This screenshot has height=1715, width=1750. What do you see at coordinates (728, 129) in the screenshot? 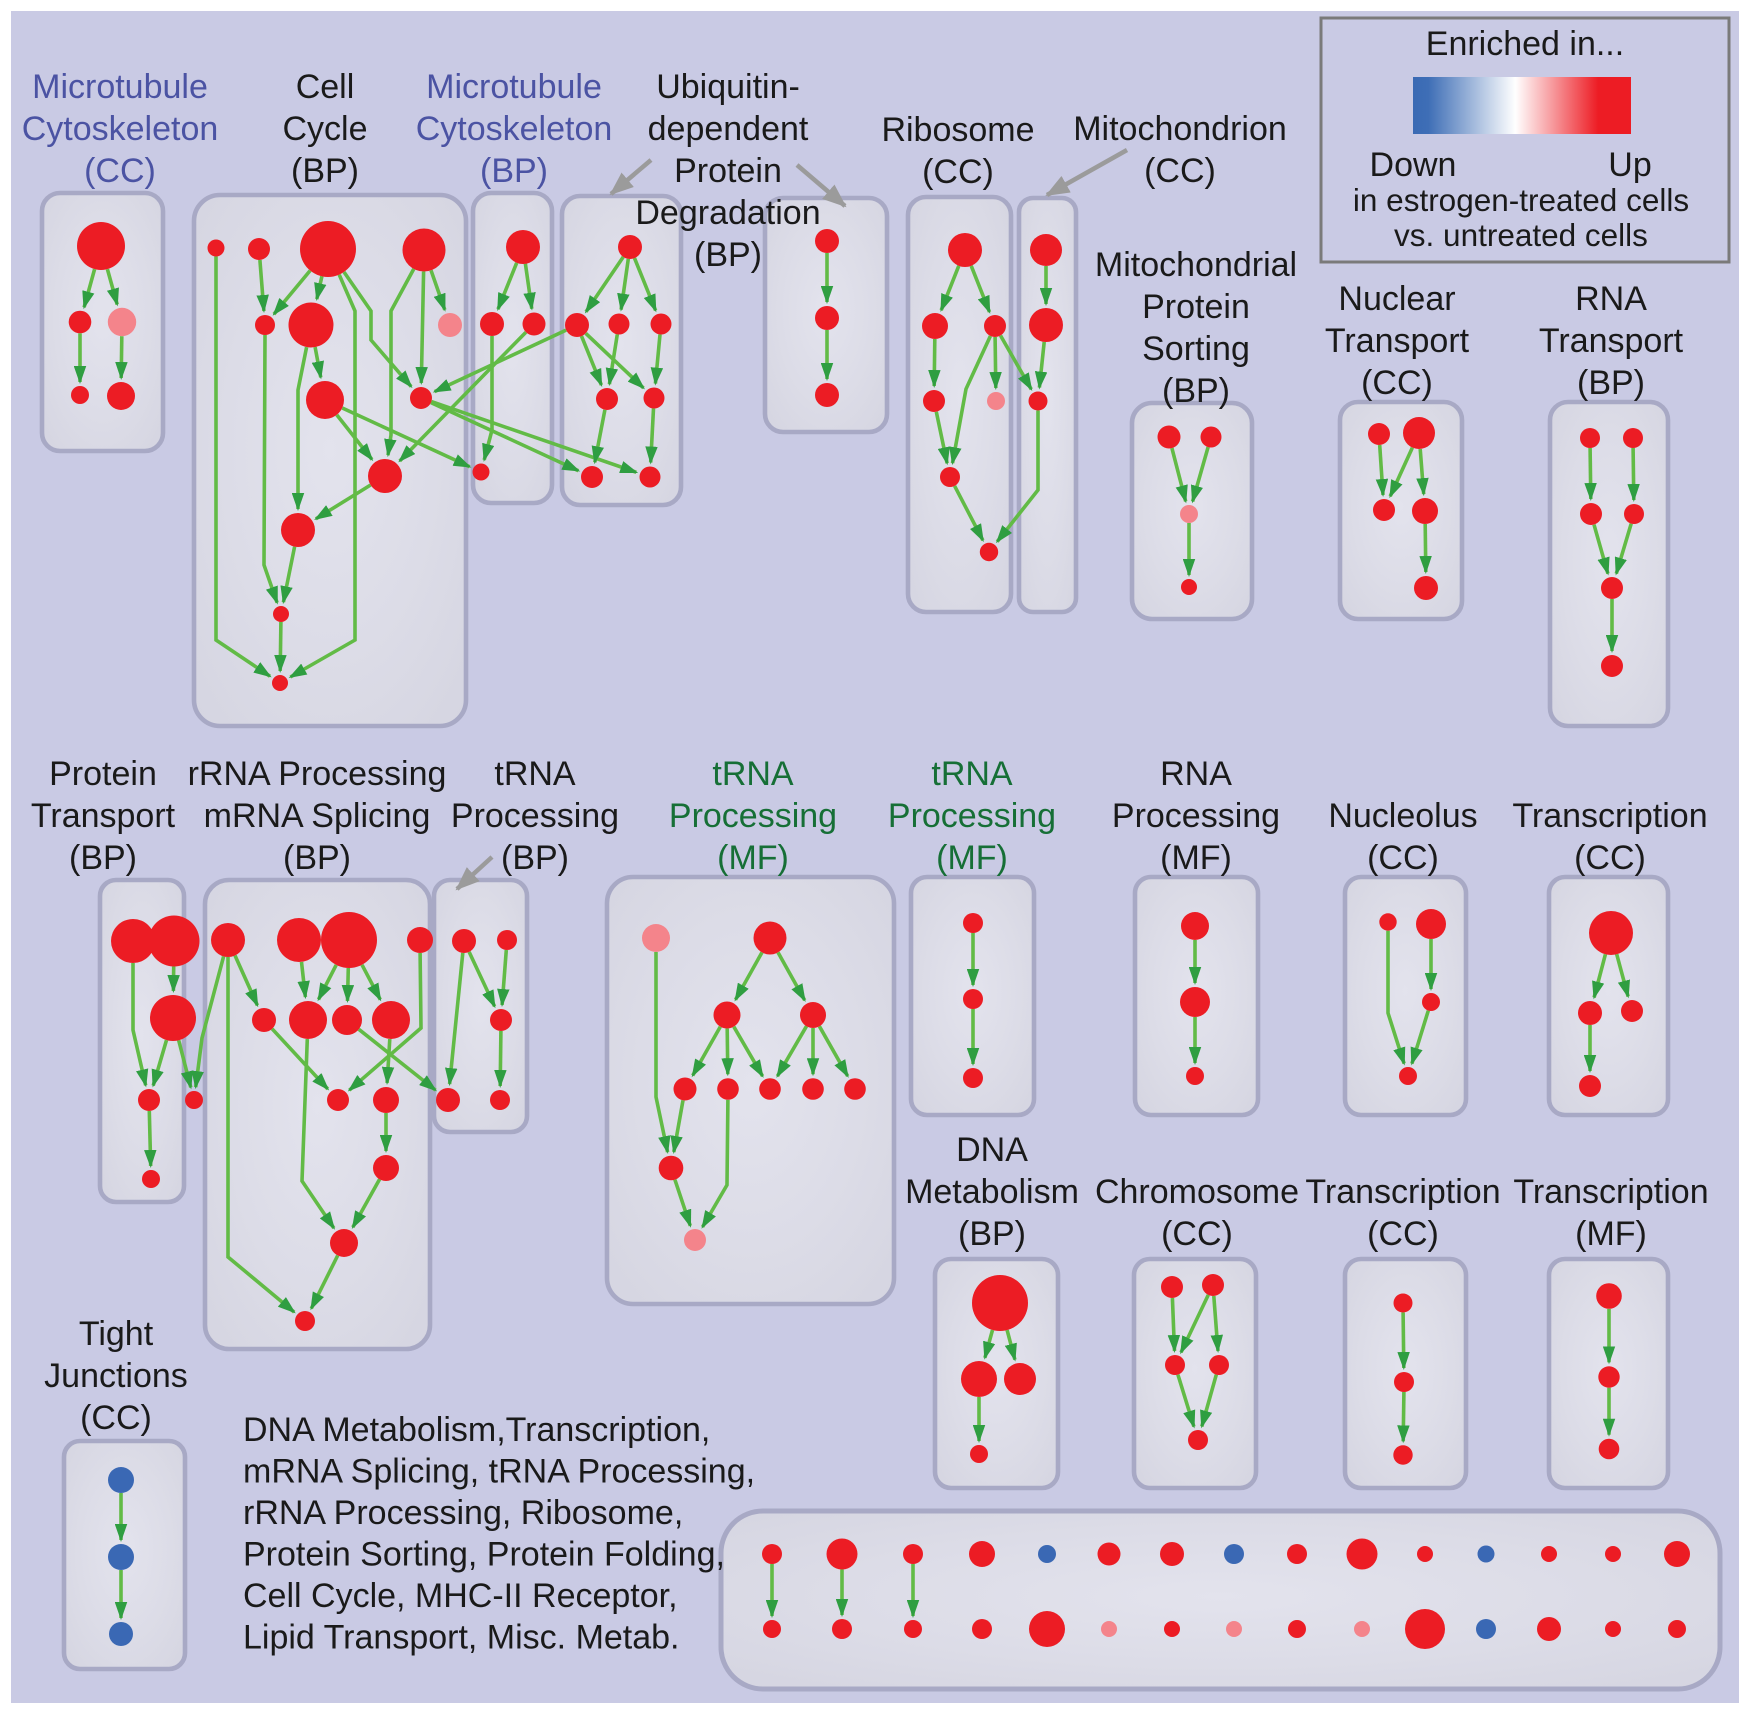
I see `svg-text: dependent` at bounding box center [728, 129].